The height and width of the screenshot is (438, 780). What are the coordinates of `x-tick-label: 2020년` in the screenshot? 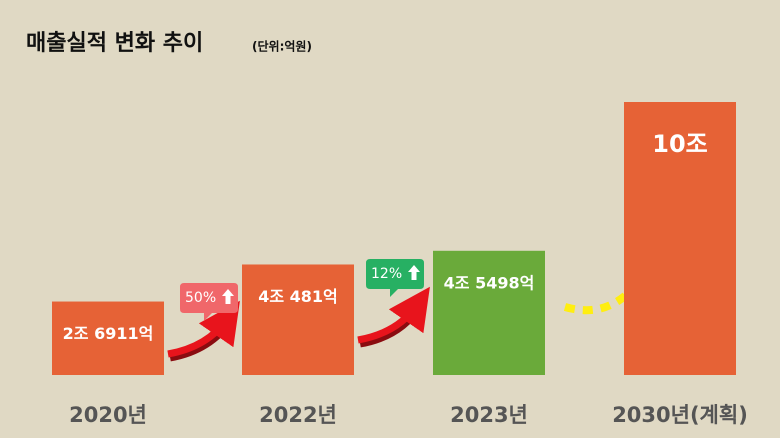 It's located at (108, 415).